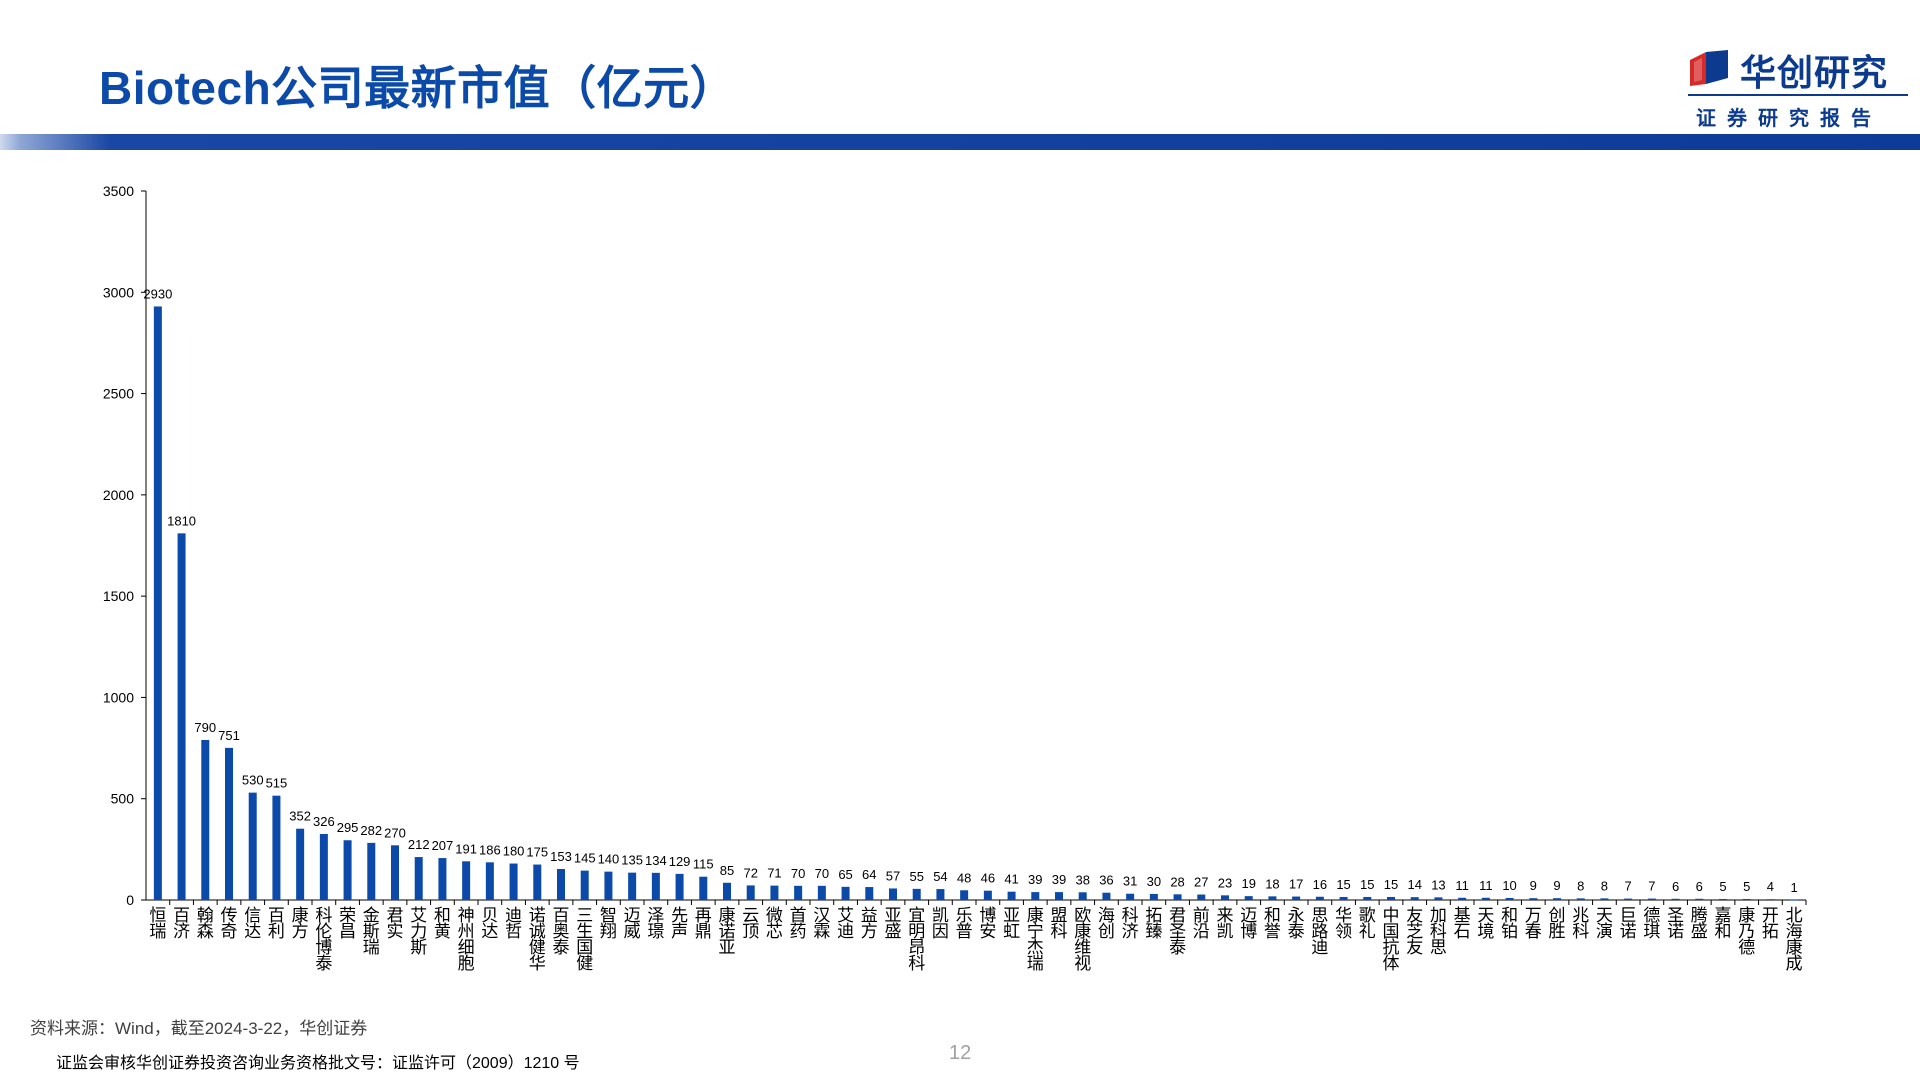 This screenshot has height=1080, width=1920. Describe the element at coordinates (1814, 72) in the screenshot. I see `logo-name: 华创研究` at that location.